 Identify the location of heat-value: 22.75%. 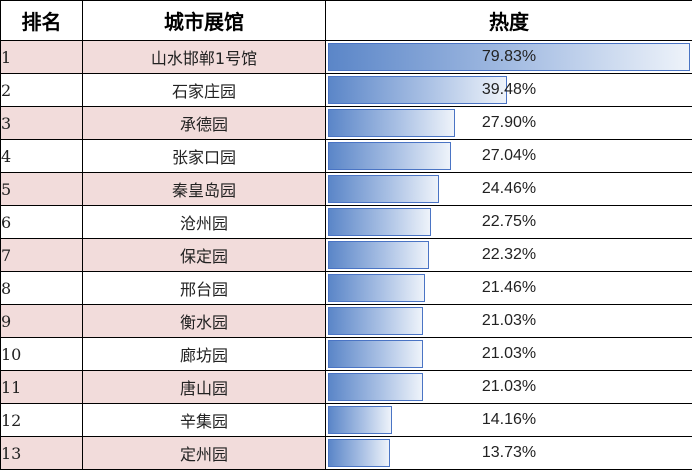
(509, 221).